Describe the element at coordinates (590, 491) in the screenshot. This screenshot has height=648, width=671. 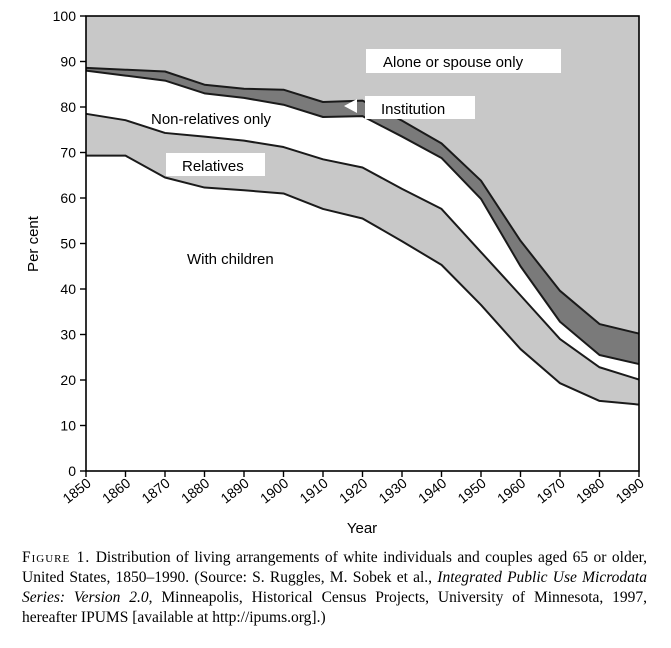
I see `x-tick-label: 1980` at that location.